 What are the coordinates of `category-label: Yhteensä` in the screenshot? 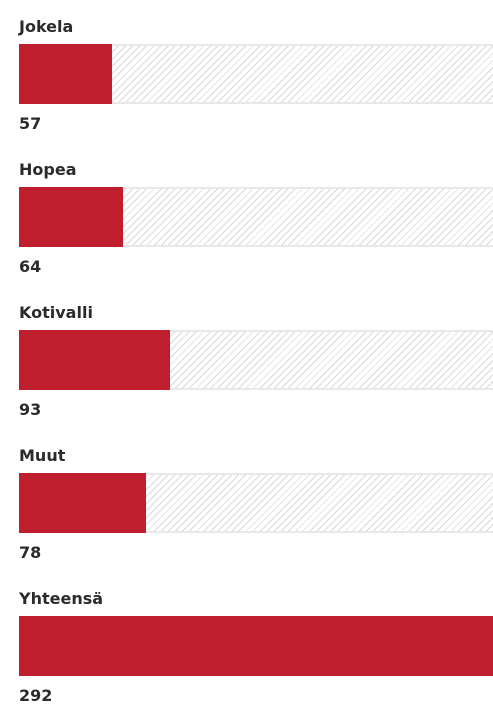 It's located at (61, 598).